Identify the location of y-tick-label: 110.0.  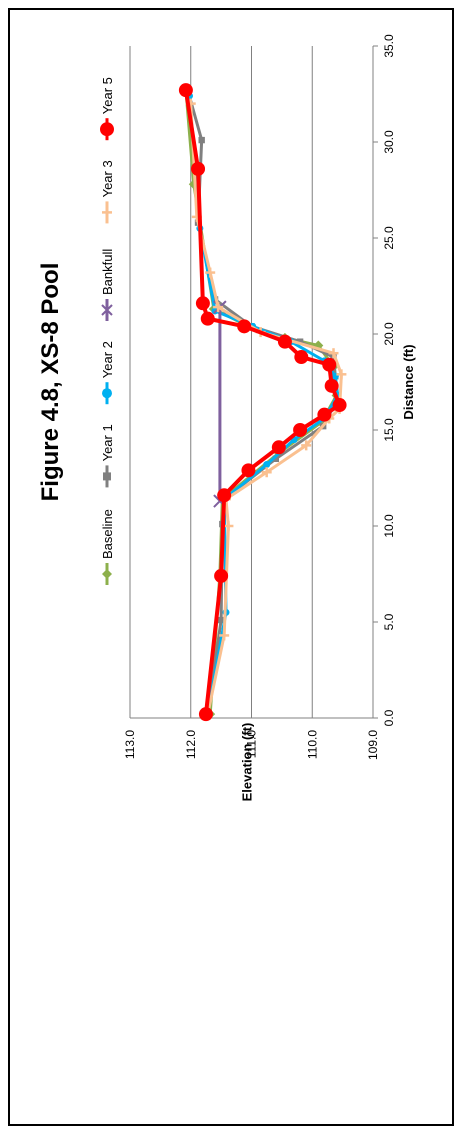
(312, 744).